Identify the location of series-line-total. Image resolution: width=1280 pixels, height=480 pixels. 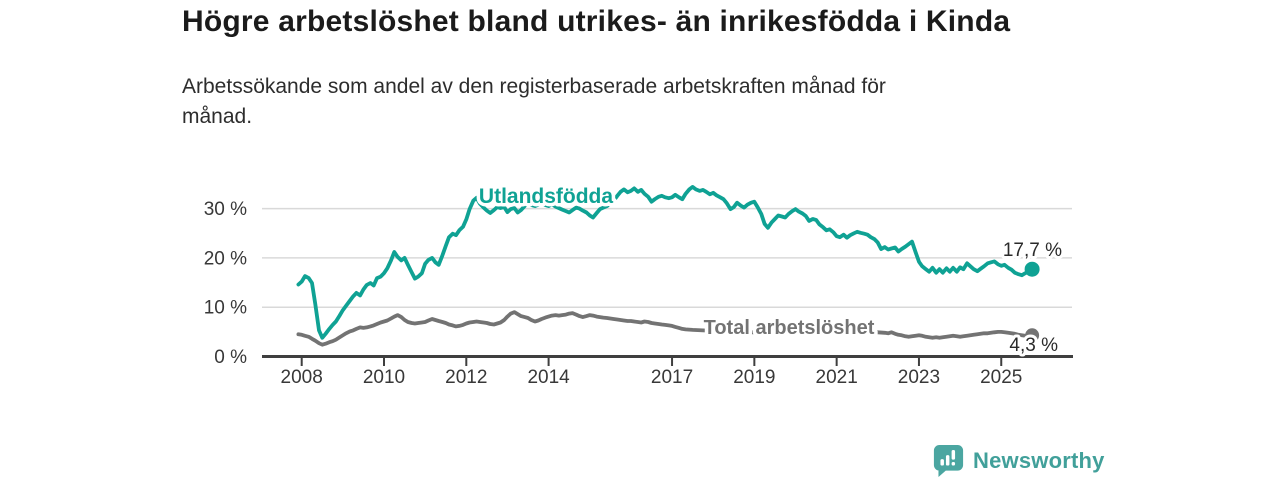
(665, 328).